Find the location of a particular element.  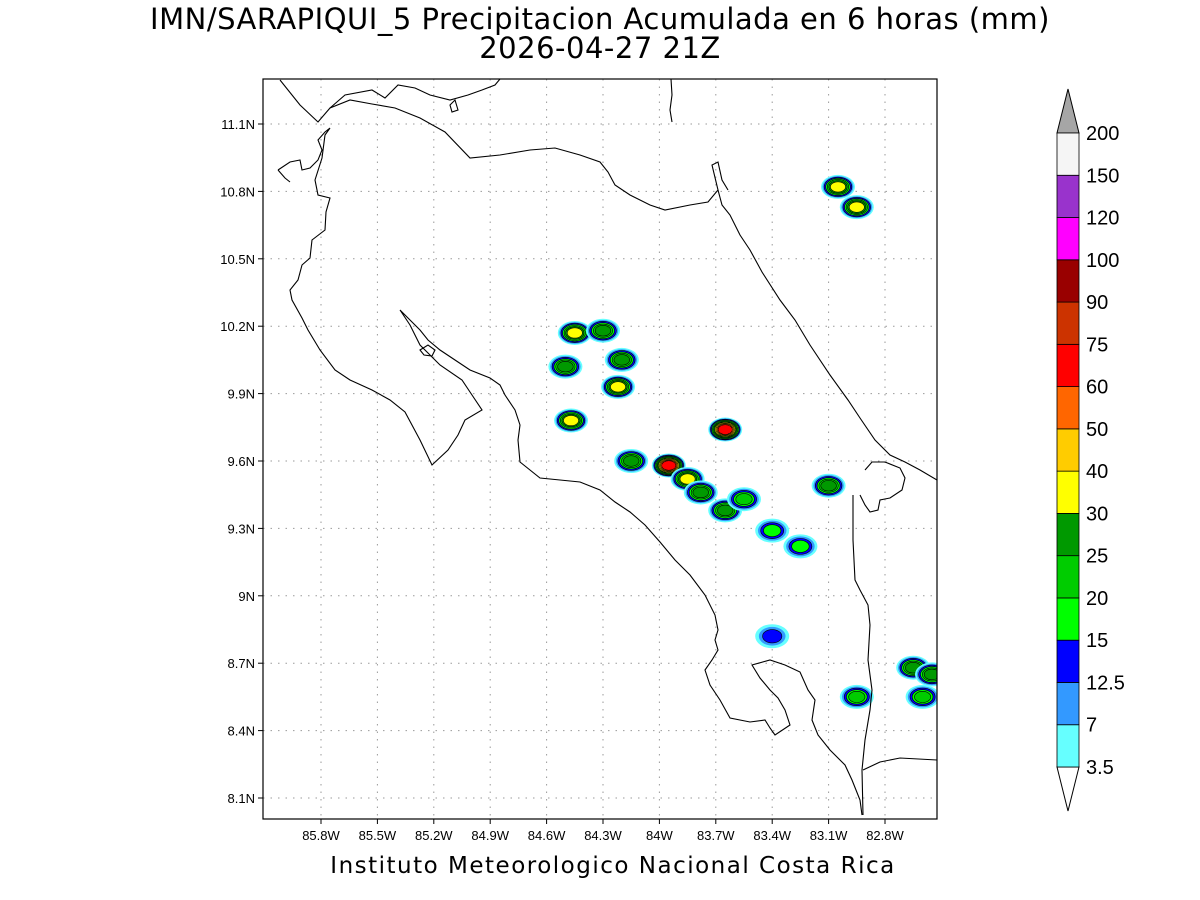

colorbar-label: 90 is located at coordinates (1097, 303).